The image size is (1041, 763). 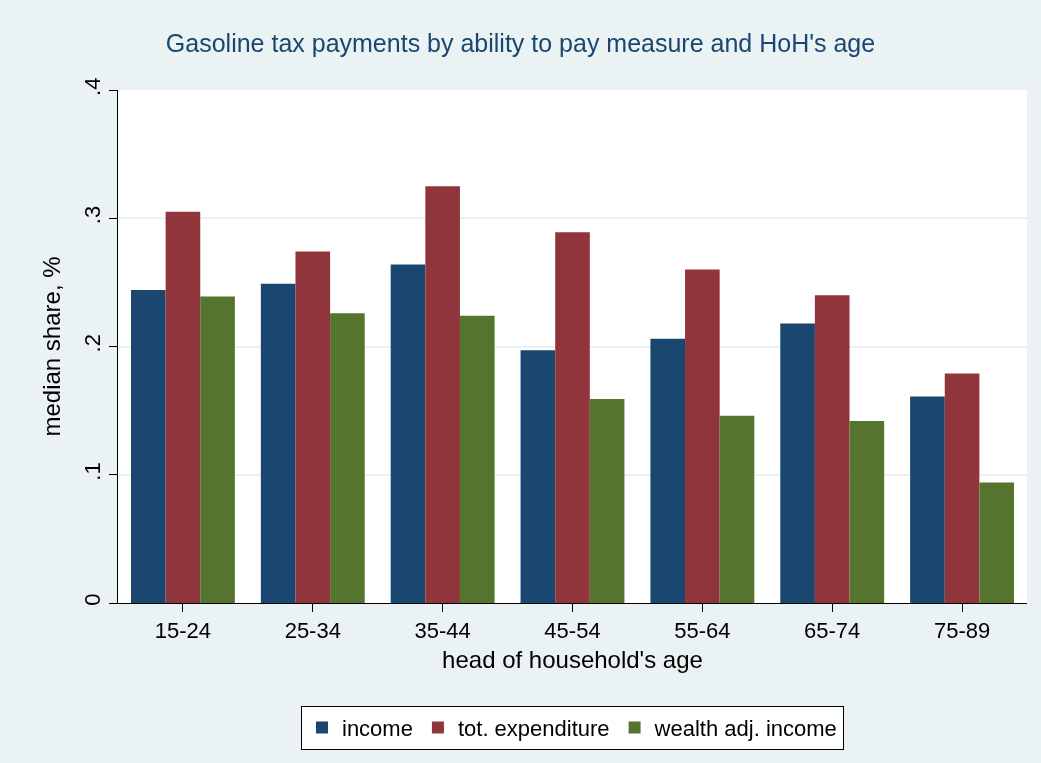 I want to click on x-tick-label: 15-24, so click(x=183, y=631).